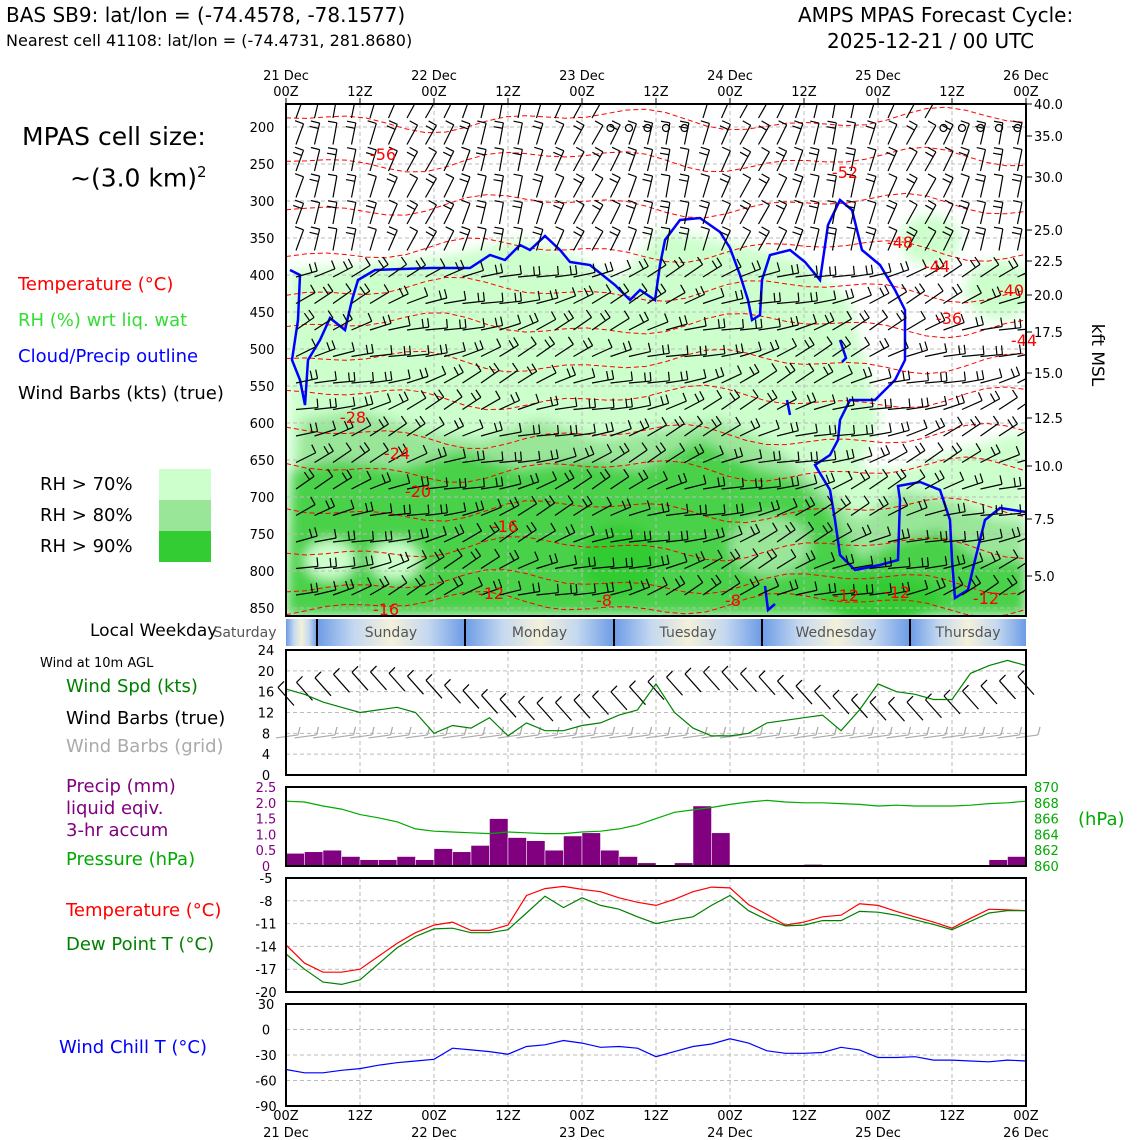 This screenshot has height=1140, width=1140. I want to click on pressure-tick-label: 870, so click(1046, 788).